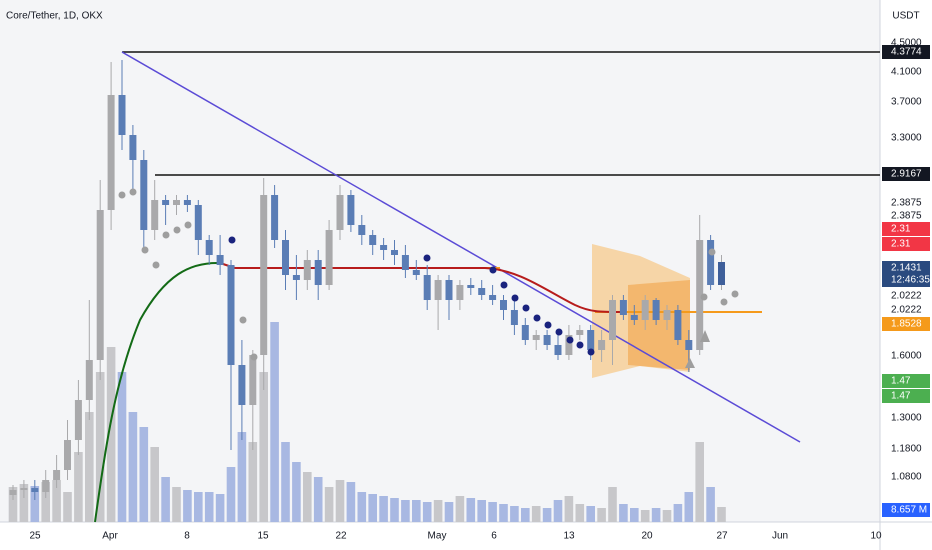 This screenshot has height=550, width=932. What do you see at coordinates (157, 392) in the screenshot?
I see `moving-average` at bounding box center [157, 392].